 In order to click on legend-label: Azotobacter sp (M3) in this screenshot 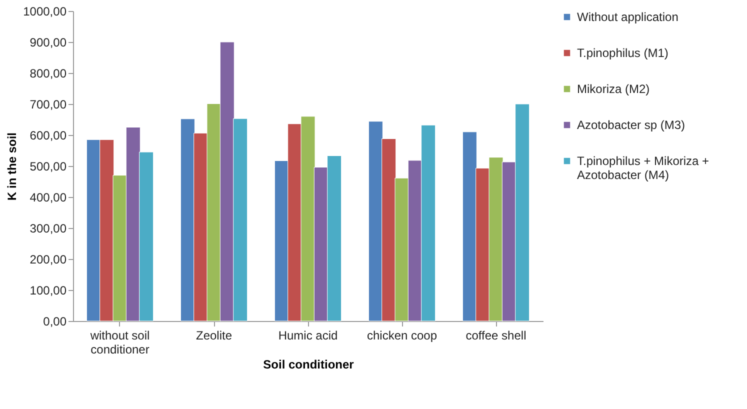, I will do `click(631, 125)`.